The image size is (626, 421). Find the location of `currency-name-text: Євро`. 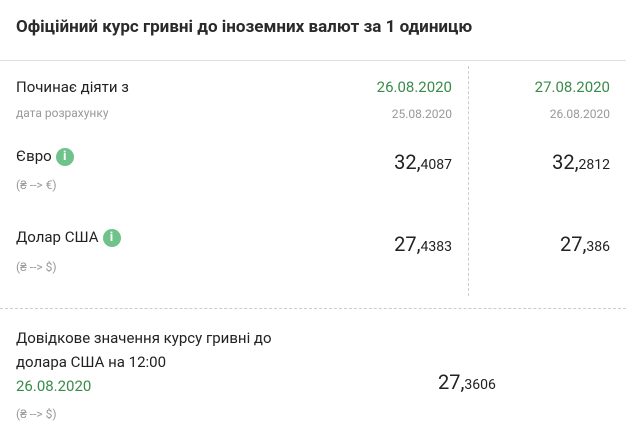

currency-name-text: Євро is located at coordinates (34, 156).